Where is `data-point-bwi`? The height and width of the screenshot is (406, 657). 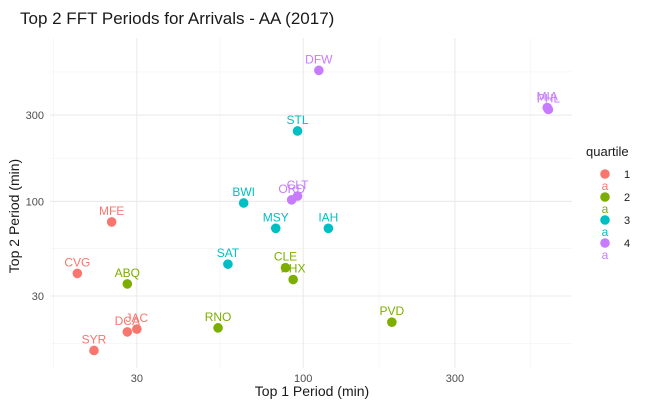
data-point-bwi is located at coordinates (243, 203).